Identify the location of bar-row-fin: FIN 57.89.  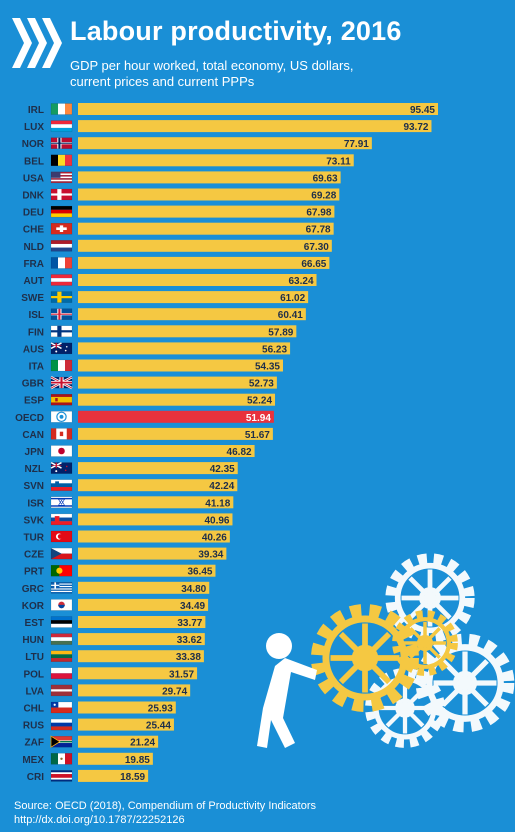
(162, 331).